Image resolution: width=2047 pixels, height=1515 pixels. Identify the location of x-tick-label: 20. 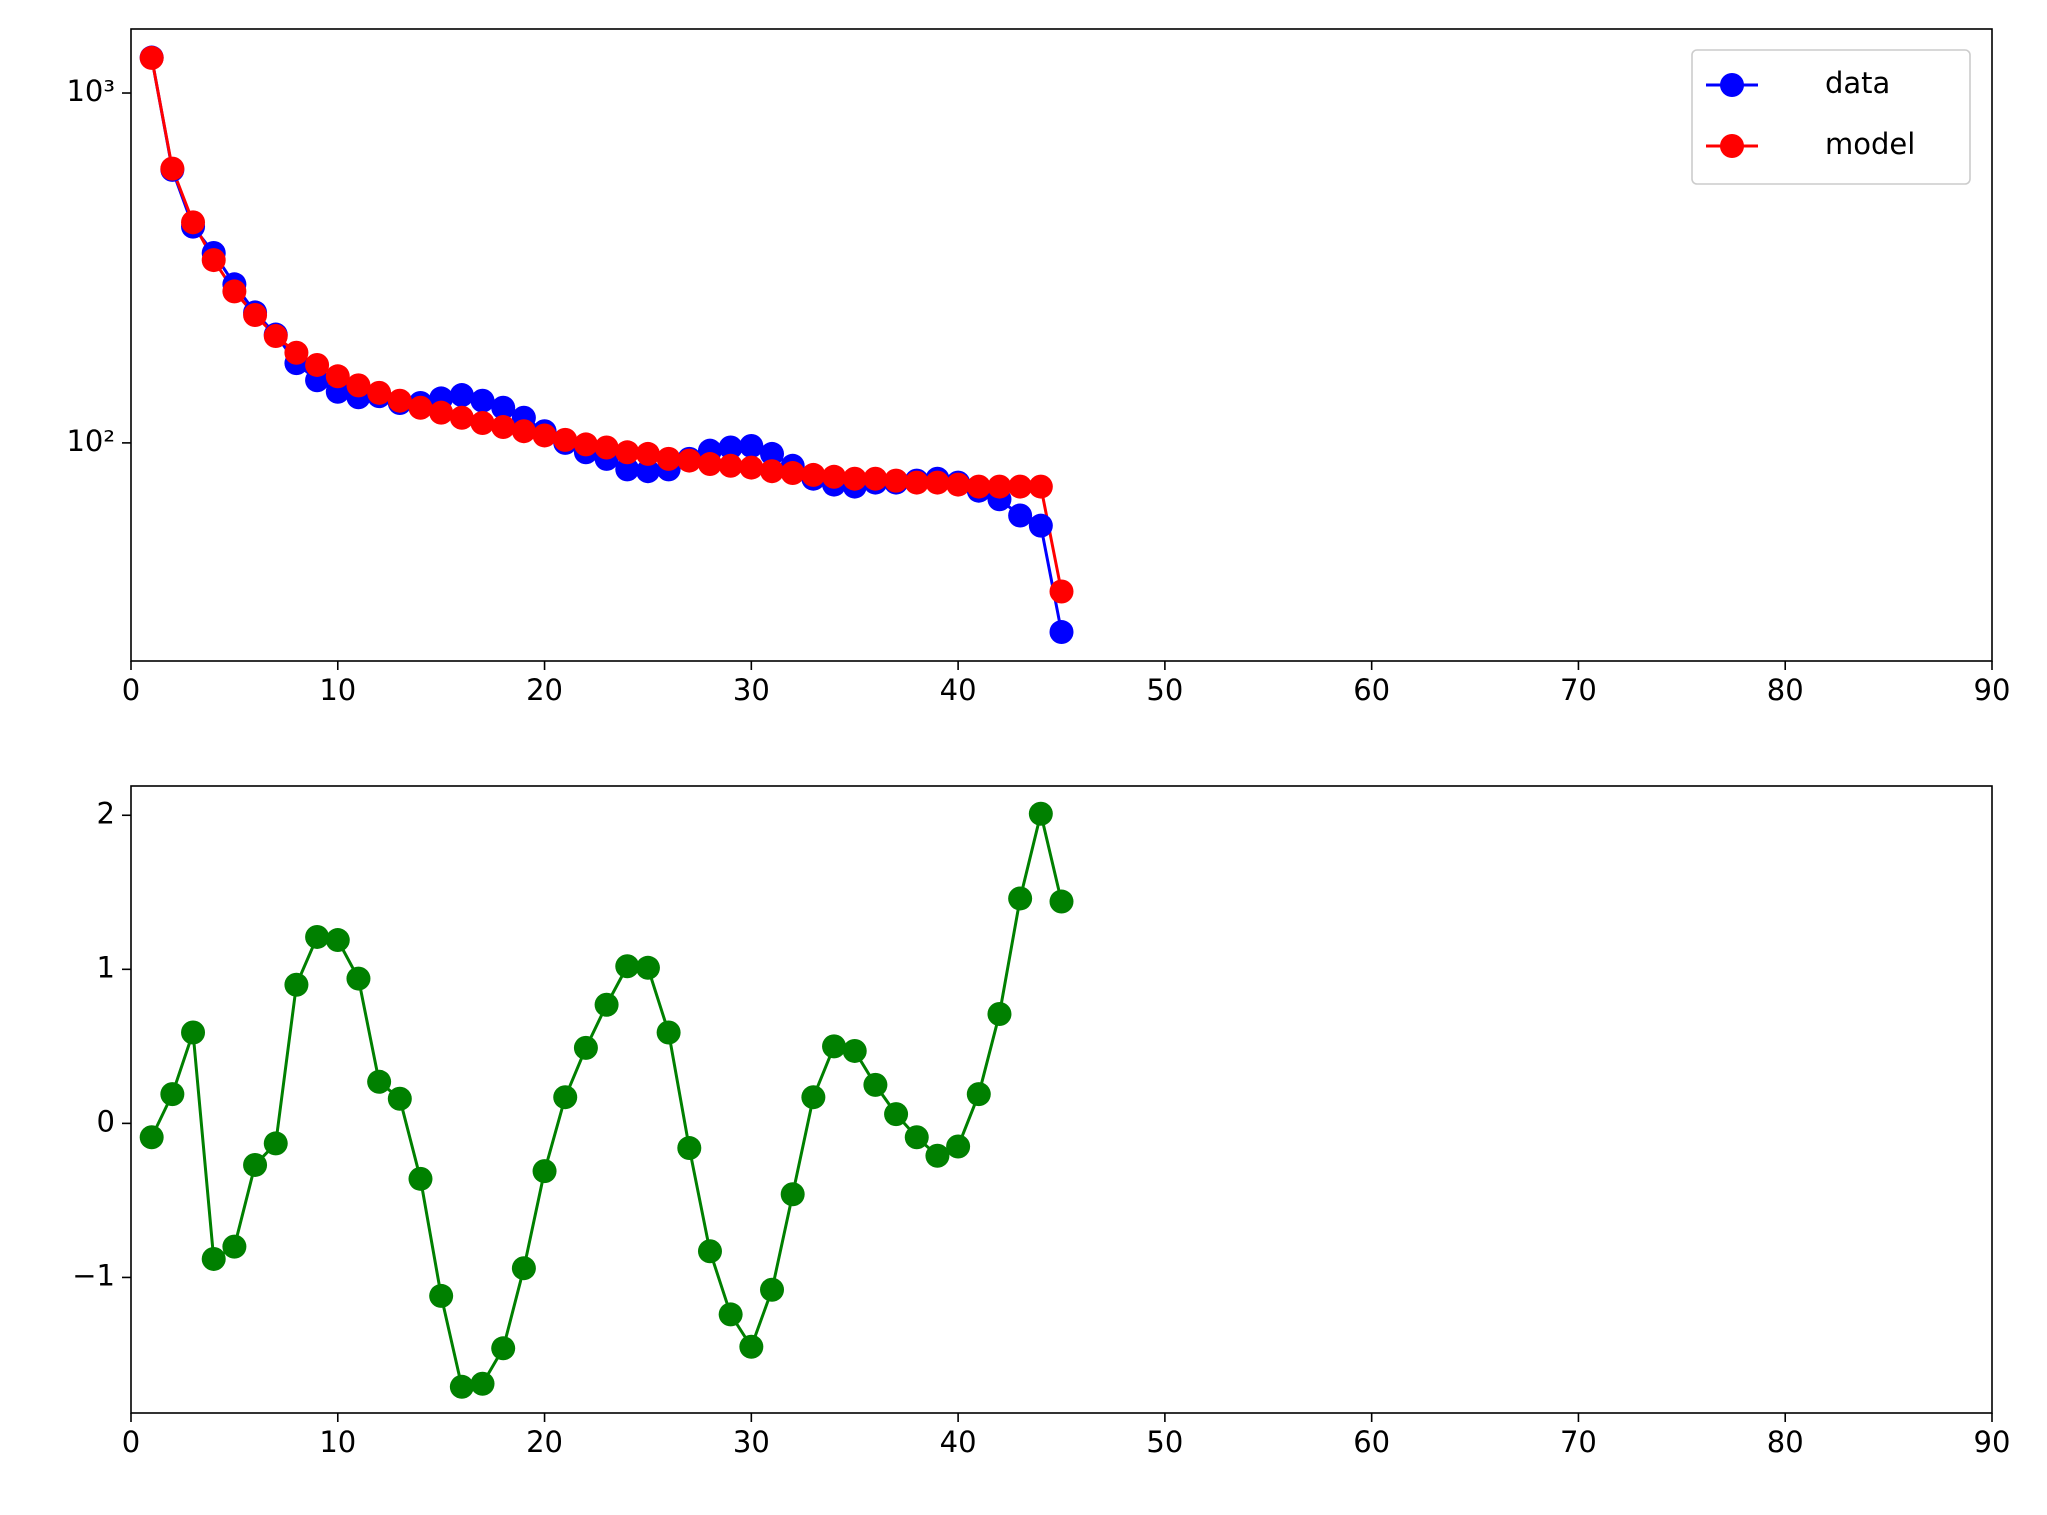
(544, 690).